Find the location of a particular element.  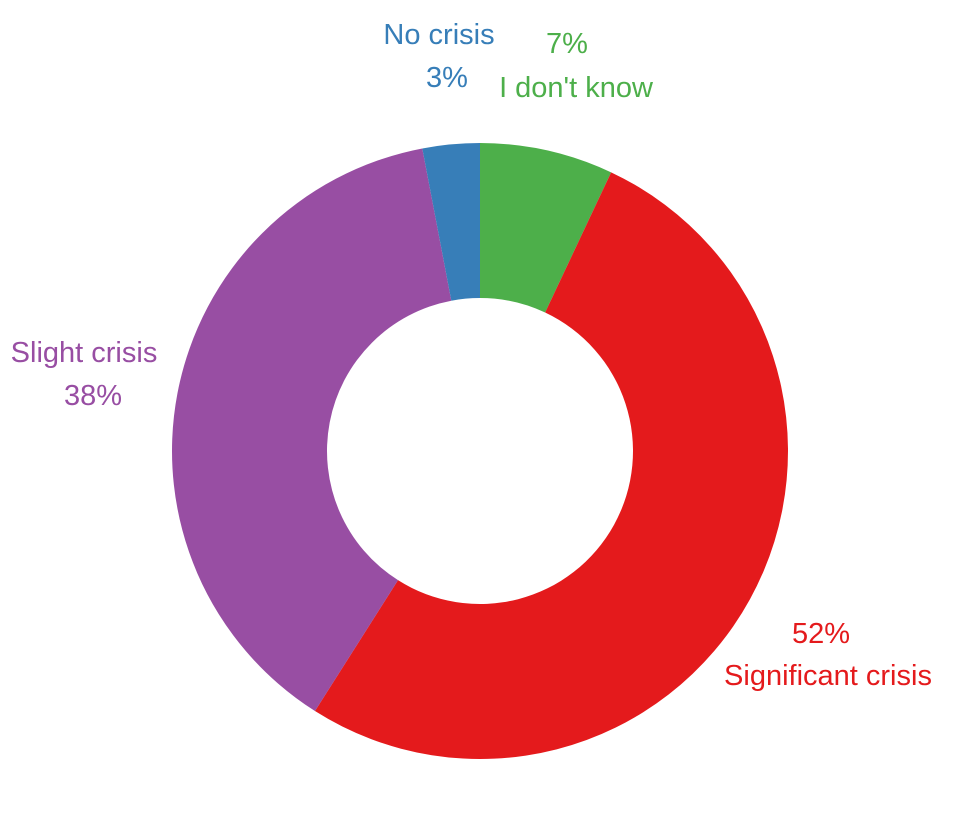

slice-value-label-significant-crisis: 52% is located at coordinates (821, 634).